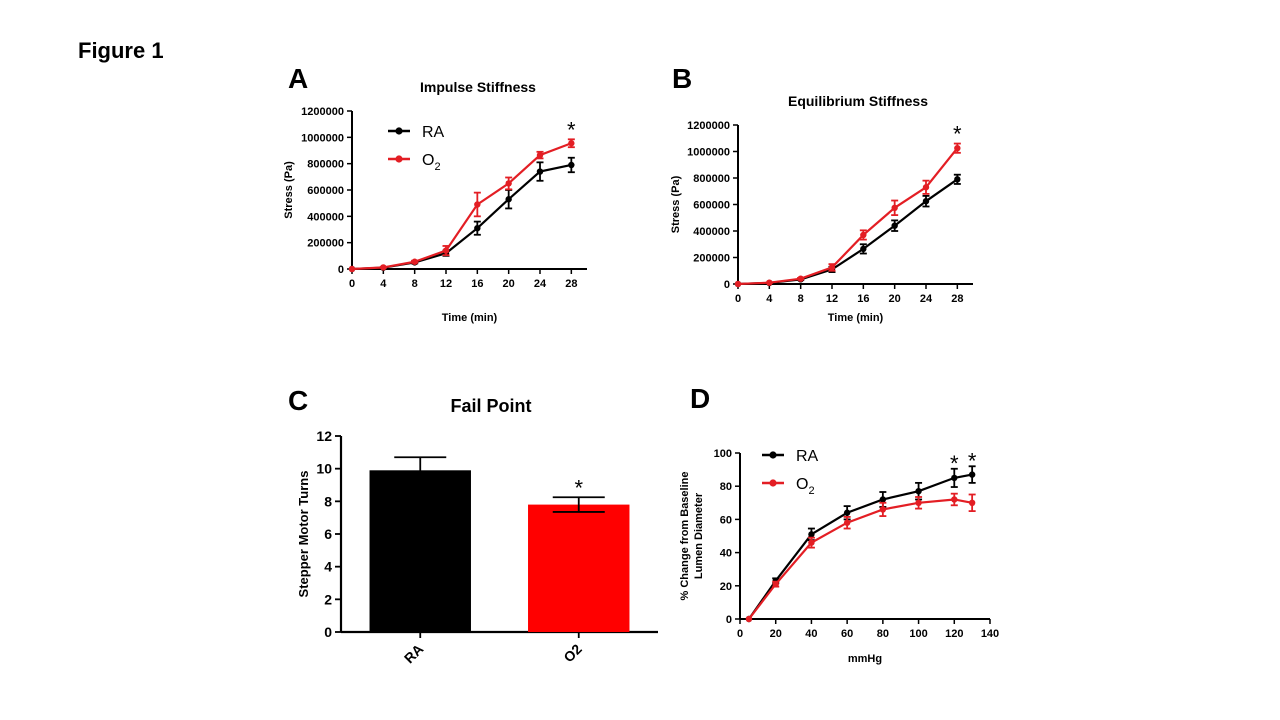  Describe the element at coordinates (571, 284) in the screenshot. I see `panel-a-x-tick-label: 28` at that location.